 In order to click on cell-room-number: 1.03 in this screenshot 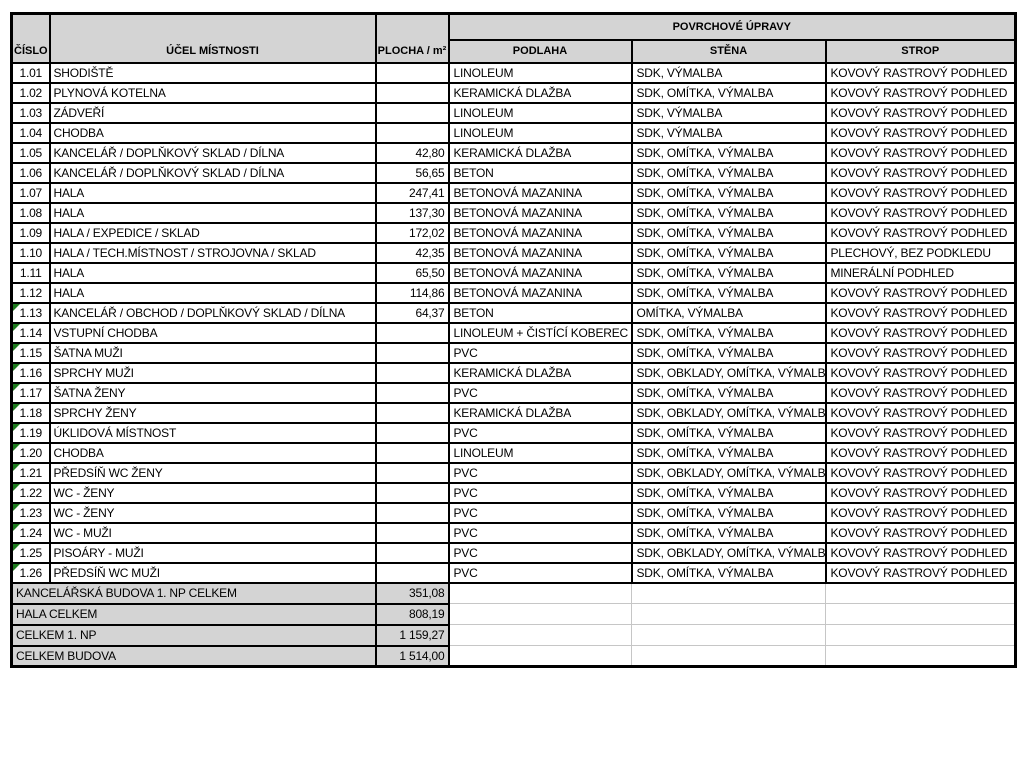, I will do `click(30, 112)`.